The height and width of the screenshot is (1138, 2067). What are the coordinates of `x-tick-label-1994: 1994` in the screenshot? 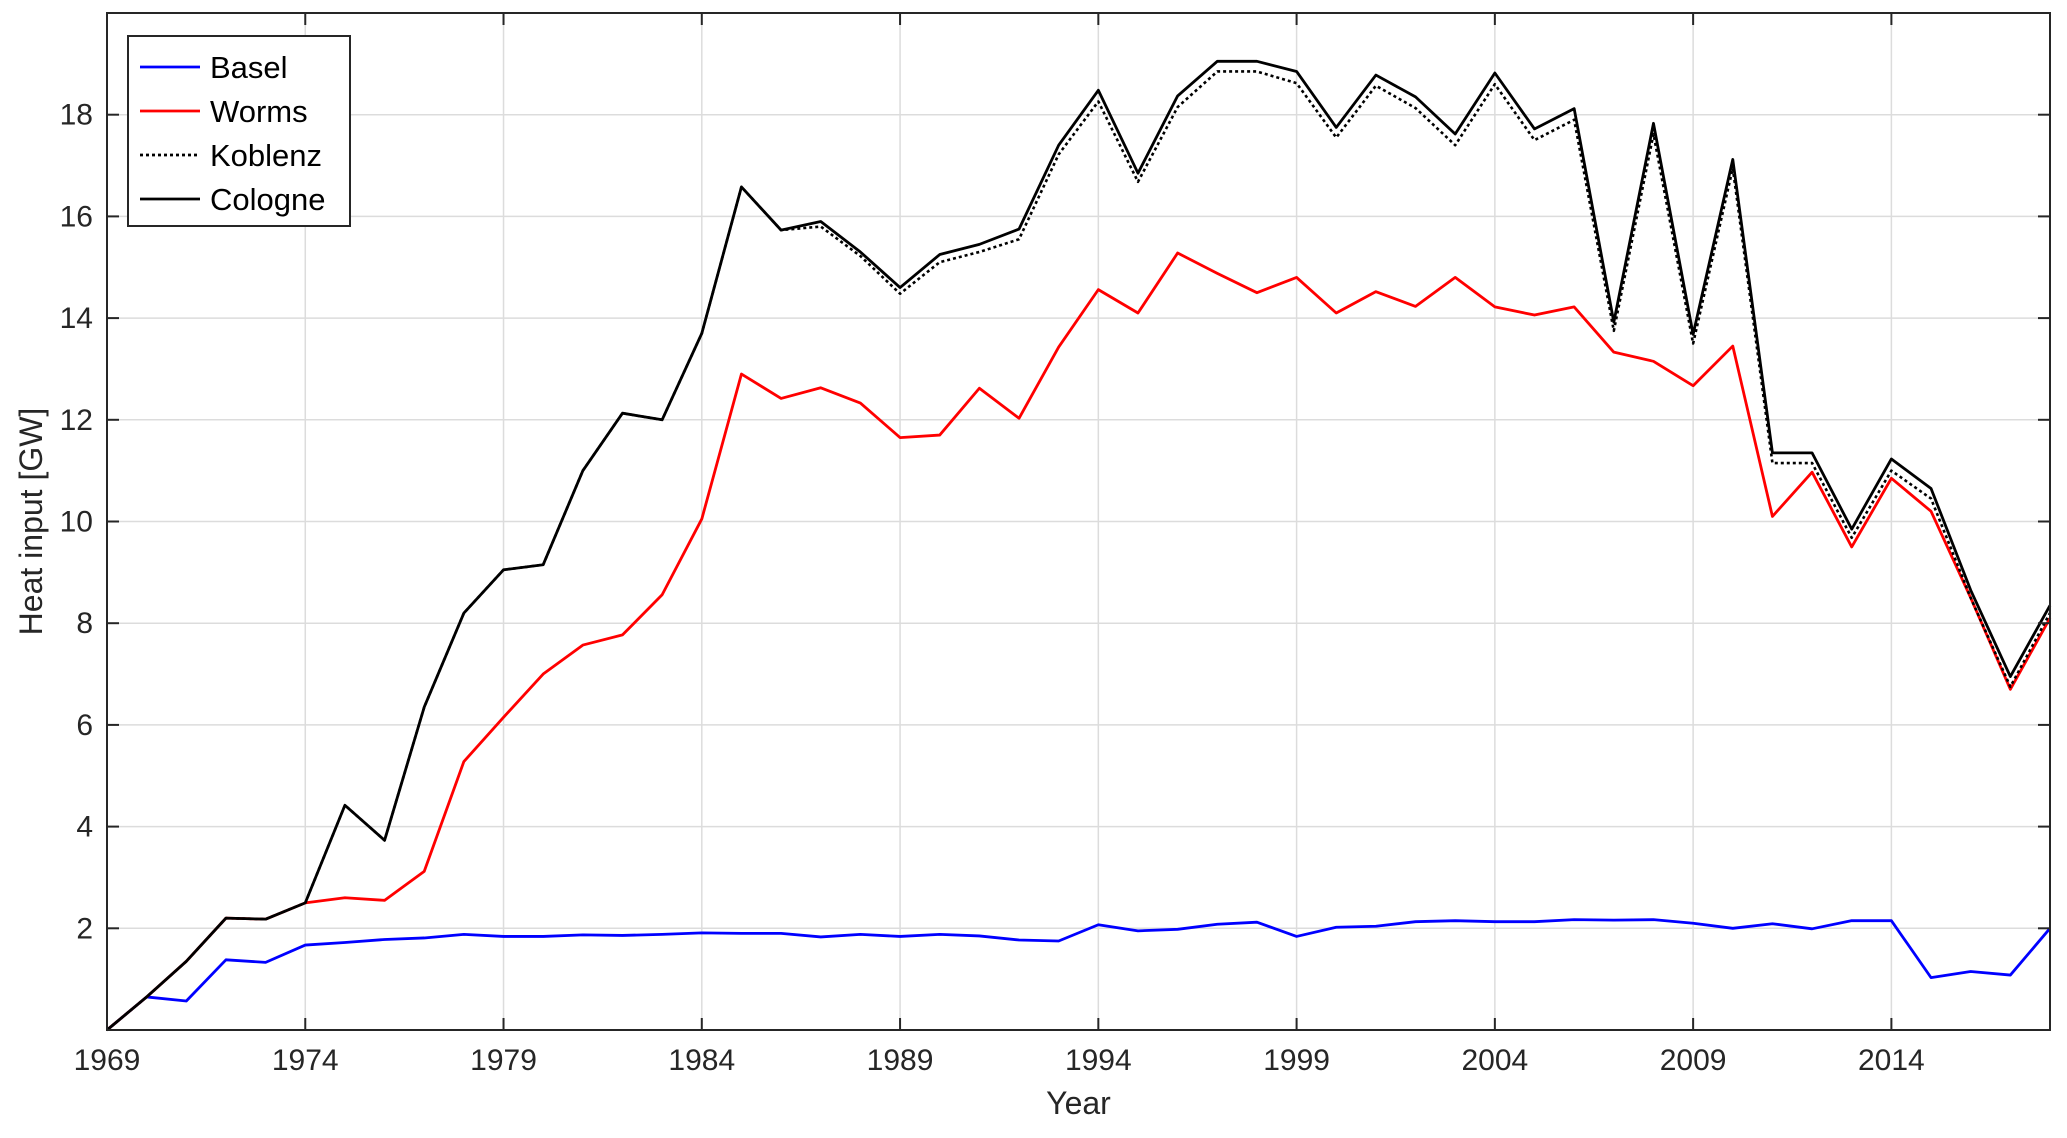 It's located at (1098, 1060).